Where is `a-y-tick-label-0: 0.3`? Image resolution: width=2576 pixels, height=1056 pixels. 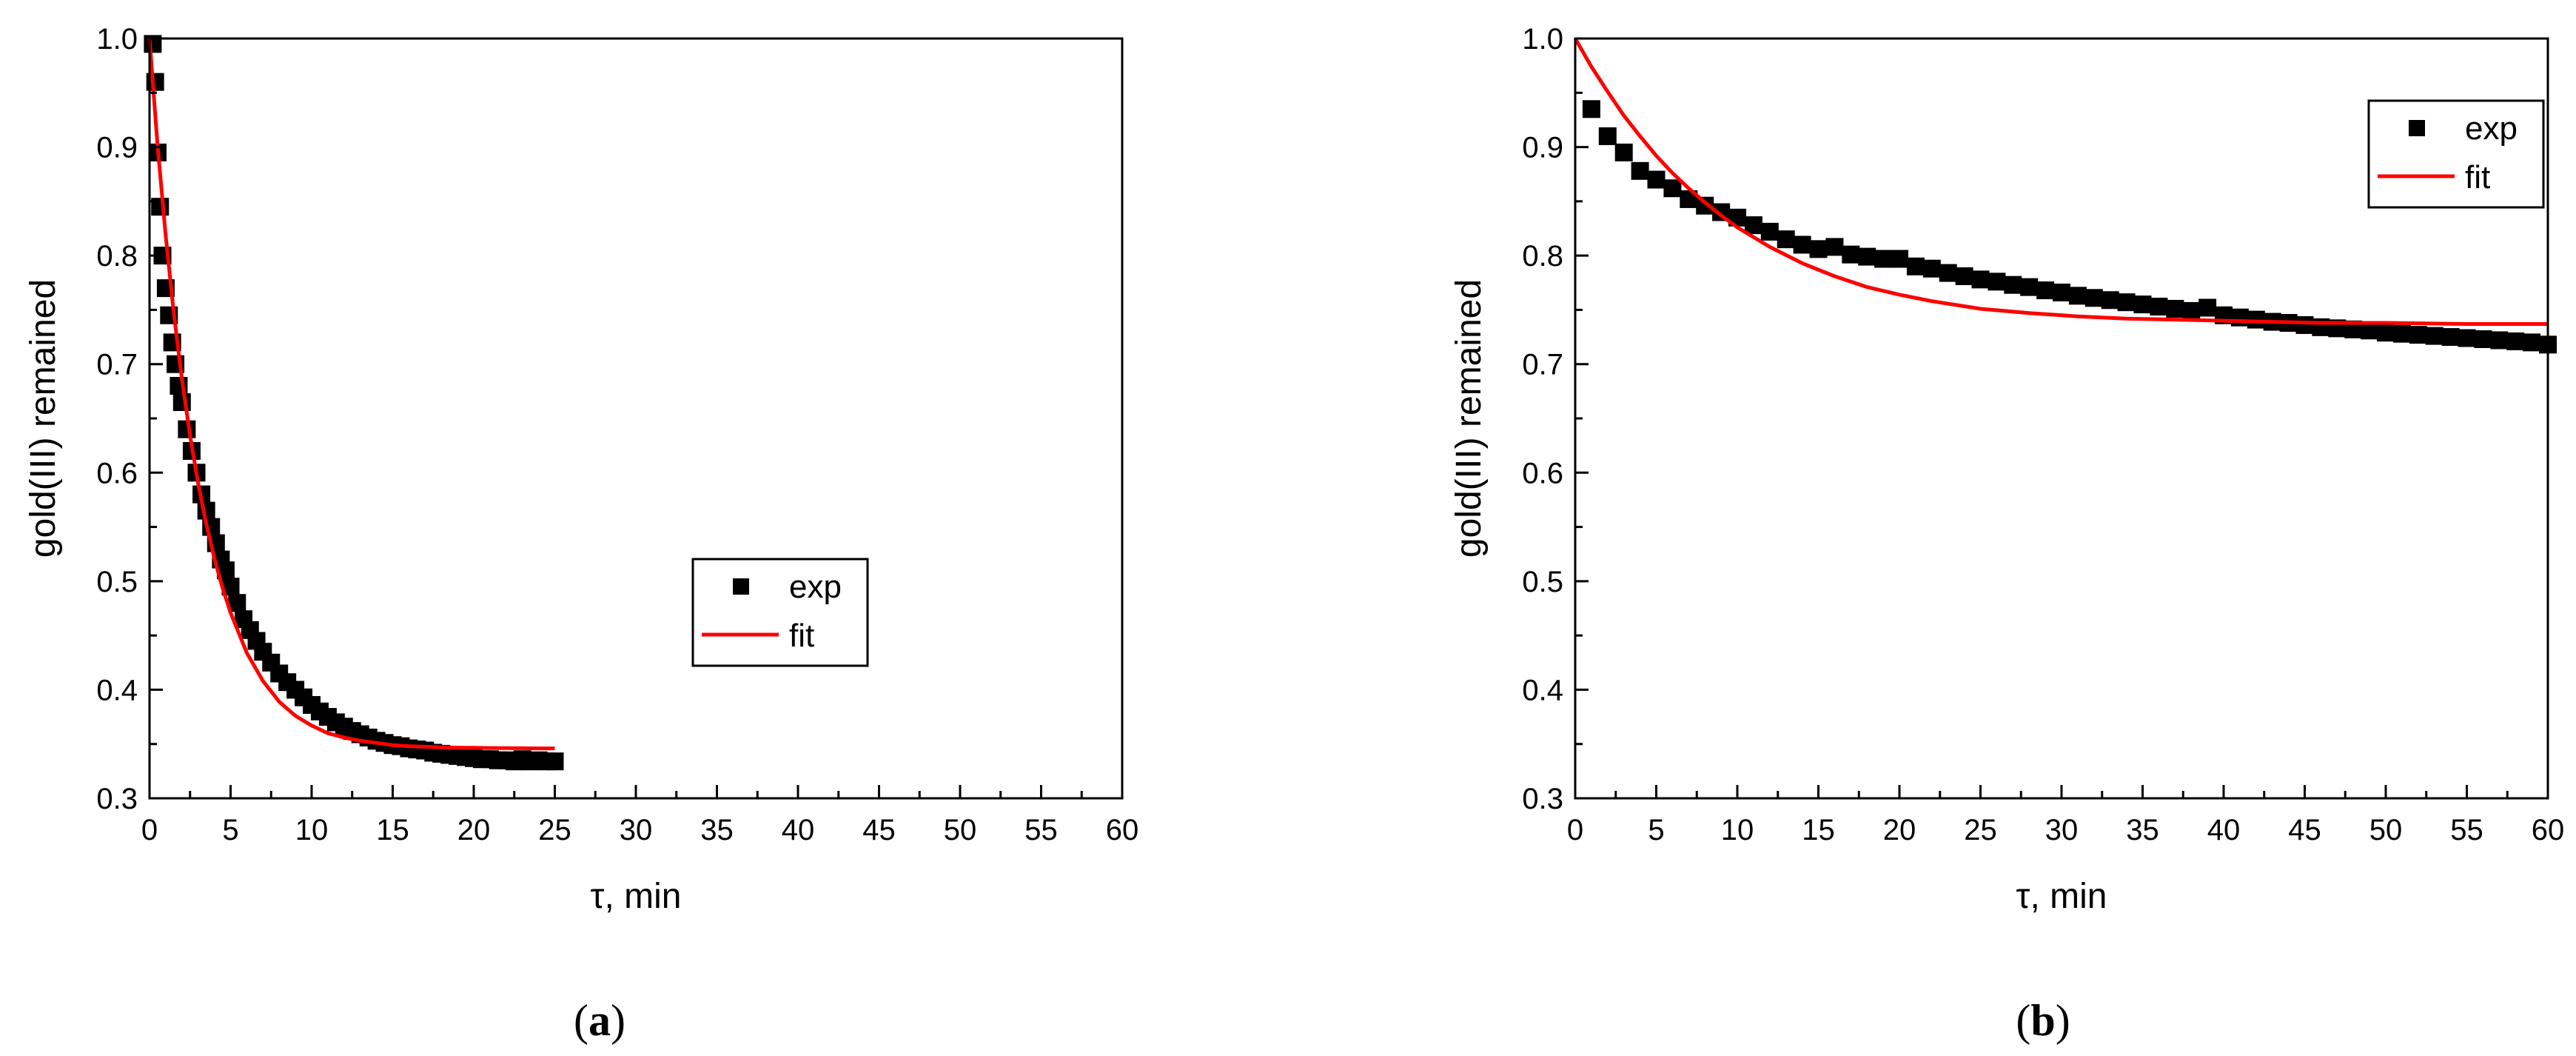 a-y-tick-label-0: 0.3 is located at coordinates (117, 799).